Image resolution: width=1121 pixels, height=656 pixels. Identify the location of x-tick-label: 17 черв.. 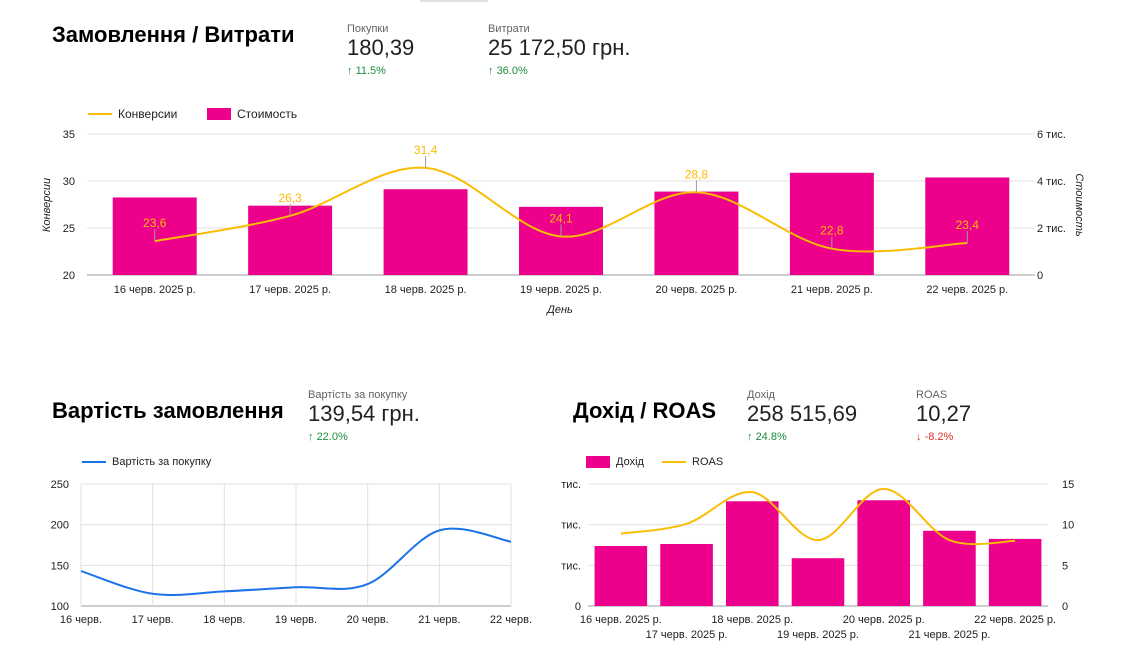
(153, 620).